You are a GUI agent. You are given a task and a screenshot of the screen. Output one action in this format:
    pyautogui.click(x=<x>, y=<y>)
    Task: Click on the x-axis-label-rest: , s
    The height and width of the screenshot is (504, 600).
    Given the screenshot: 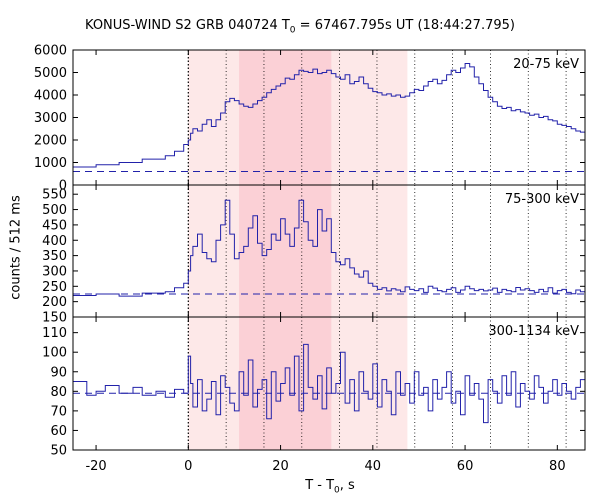 What is the action you would take?
    pyautogui.click(x=347, y=485)
    